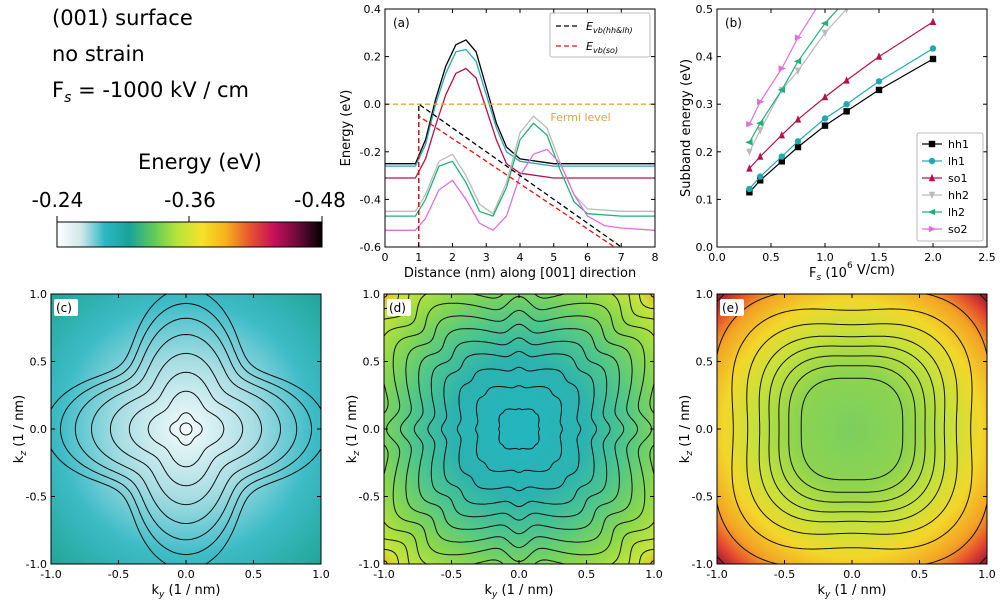 This screenshot has height=604, width=1000. Describe the element at coordinates (957, 229) in the screenshot. I see `panel-b-legend-entry: so2` at that location.